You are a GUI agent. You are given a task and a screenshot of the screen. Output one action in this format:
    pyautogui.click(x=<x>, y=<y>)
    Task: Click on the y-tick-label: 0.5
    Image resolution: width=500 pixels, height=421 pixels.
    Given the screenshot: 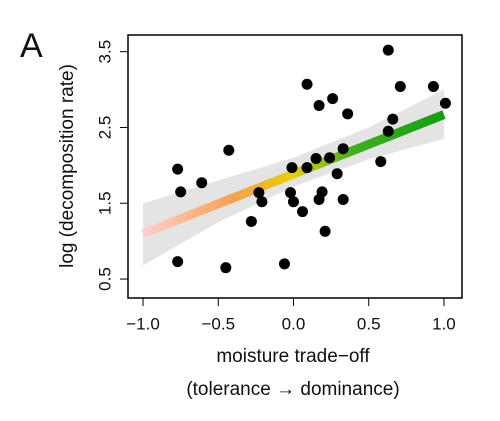 What is the action you would take?
    pyautogui.click(x=104, y=279)
    